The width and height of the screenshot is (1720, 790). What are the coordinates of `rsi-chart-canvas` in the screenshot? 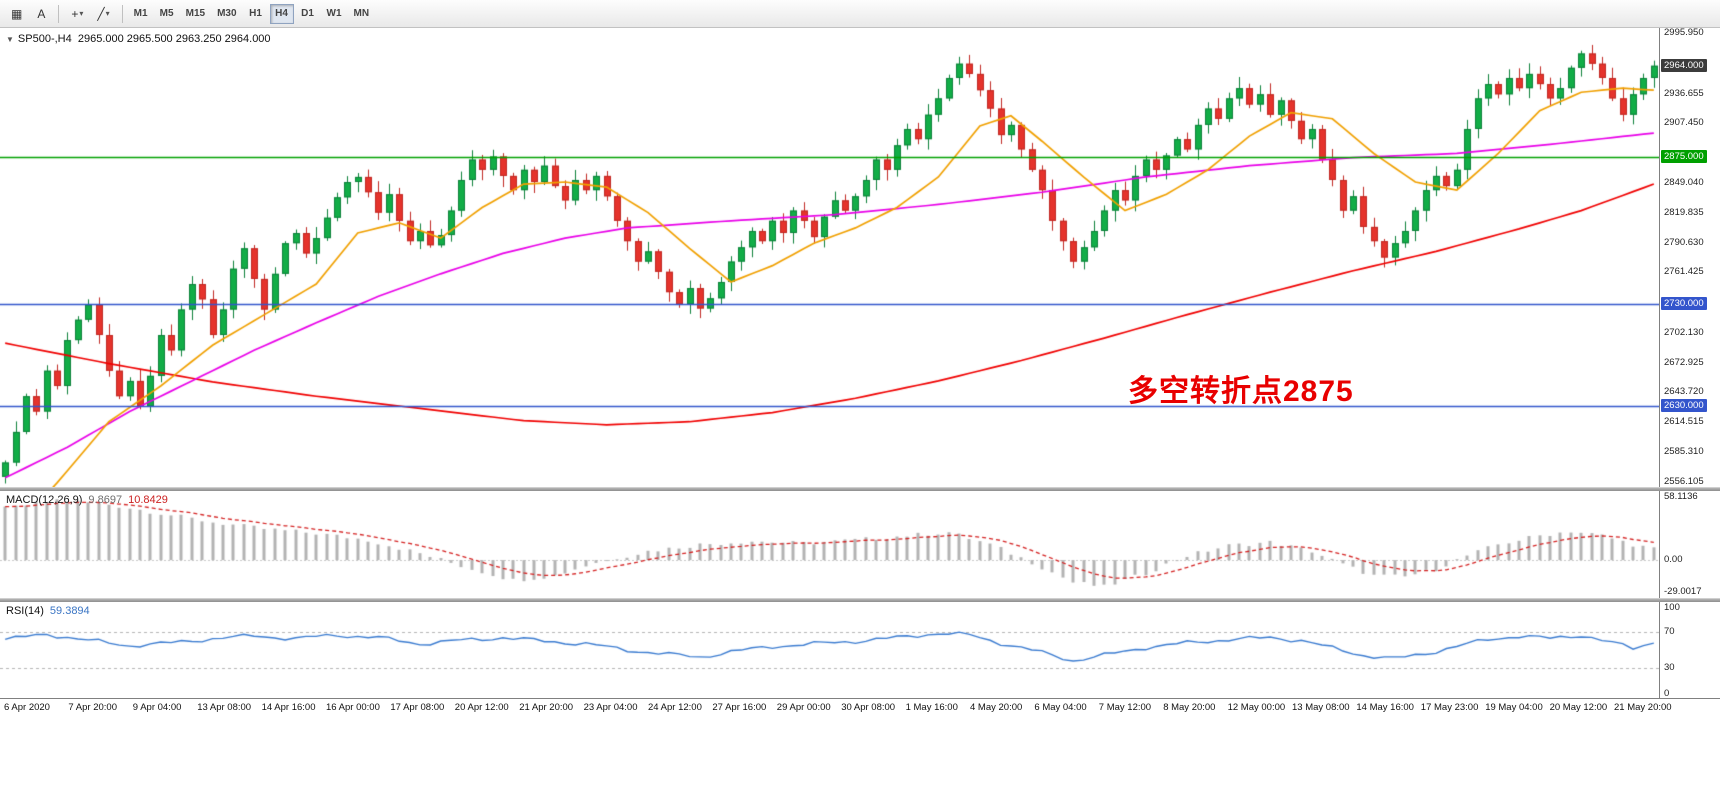 It's located at (829, 650).